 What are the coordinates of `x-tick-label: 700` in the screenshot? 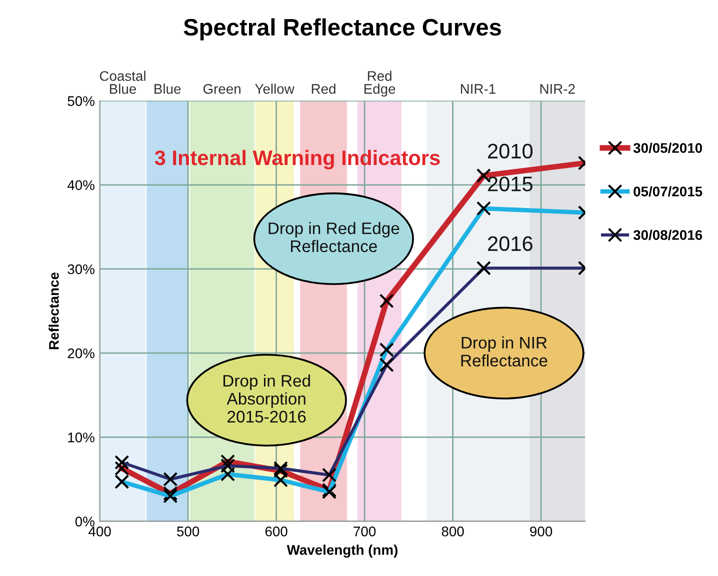 It's located at (365, 531).